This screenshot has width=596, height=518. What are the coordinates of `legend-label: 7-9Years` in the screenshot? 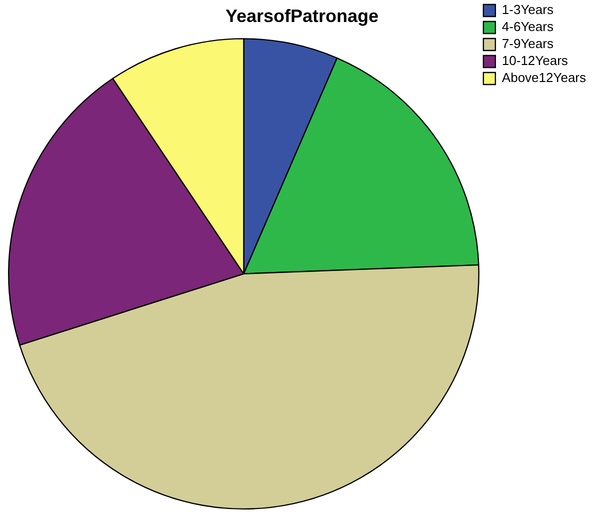 It's located at (528, 44).